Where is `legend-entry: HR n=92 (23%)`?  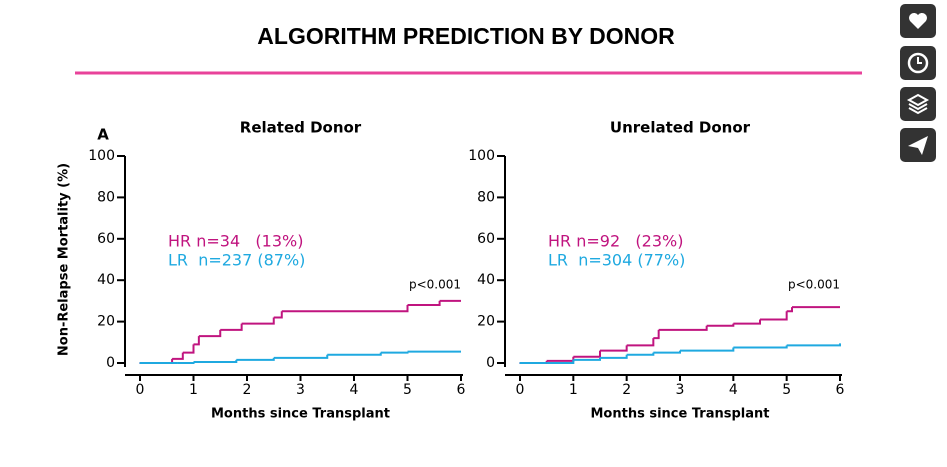 legend-entry: HR n=92 (23%) is located at coordinates (615, 241).